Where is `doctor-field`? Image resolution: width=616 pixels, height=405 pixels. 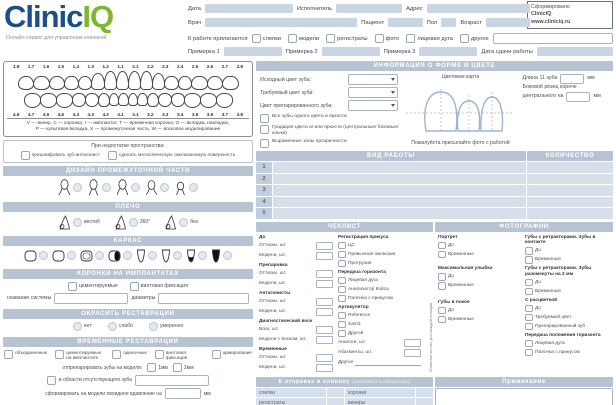
doctor-field is located at coordinates (281, 22).